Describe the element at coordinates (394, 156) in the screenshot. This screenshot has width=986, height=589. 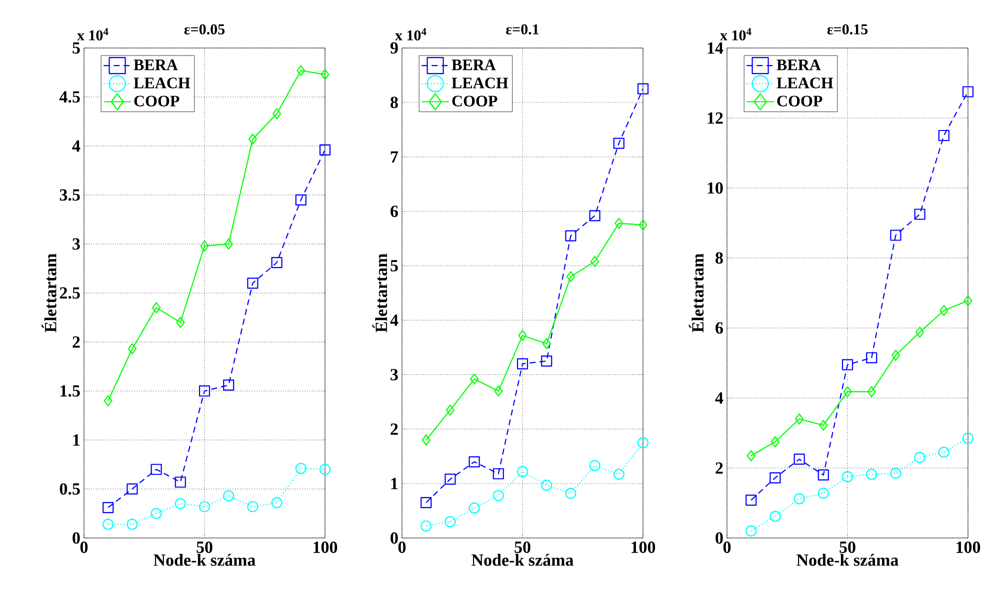
I see `y-tick-label: 7` at that location.